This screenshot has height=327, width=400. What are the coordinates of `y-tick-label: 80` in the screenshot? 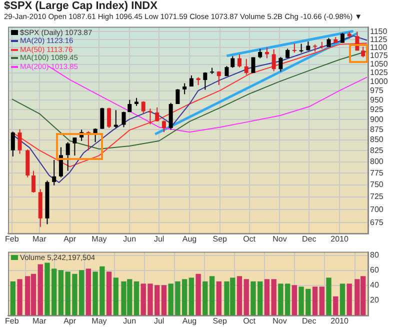 It's located at (375, 255).